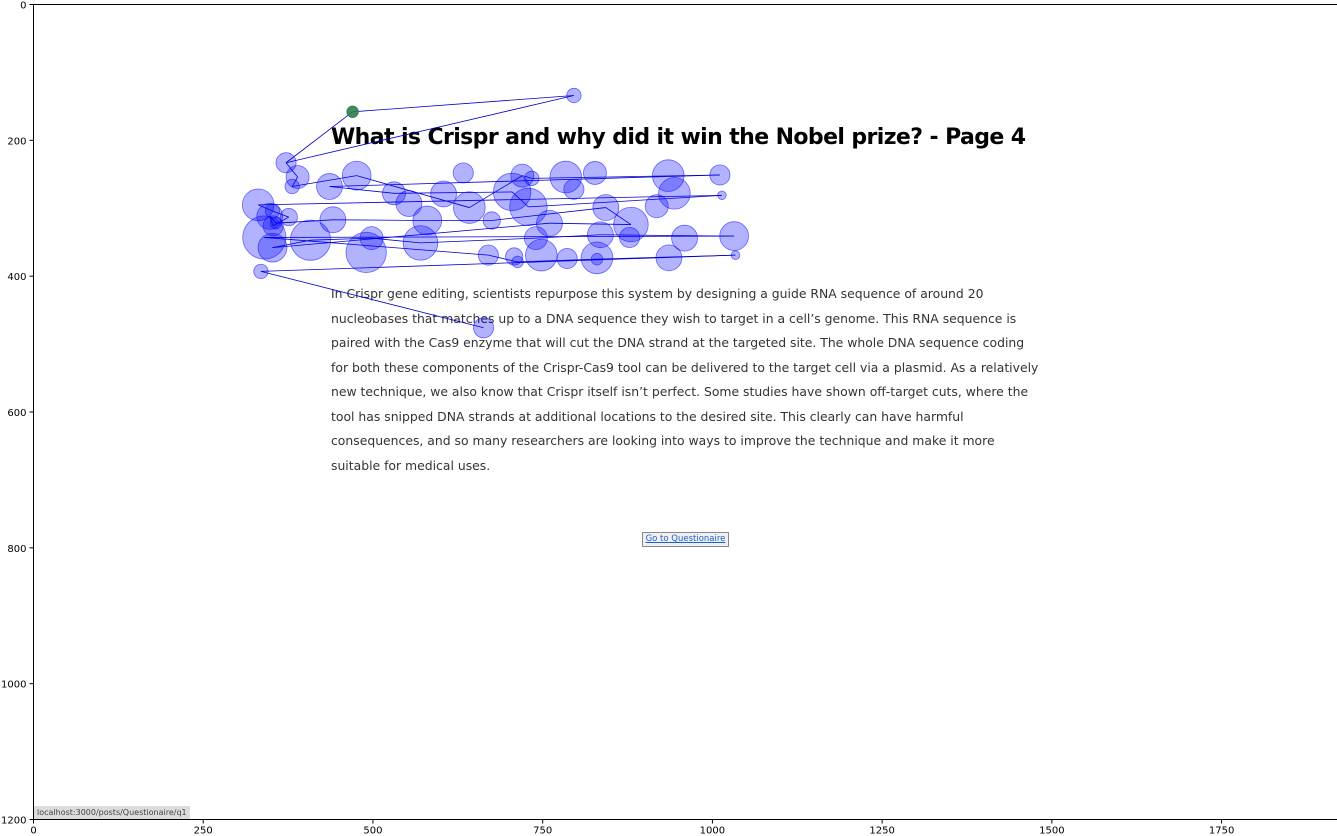 The height and width of the screenshot is (836, 1337). What do you see at coordinates (33, 831) in the screenshot?
I see `x-tick-label: 0` at bounding box center [33, 831].